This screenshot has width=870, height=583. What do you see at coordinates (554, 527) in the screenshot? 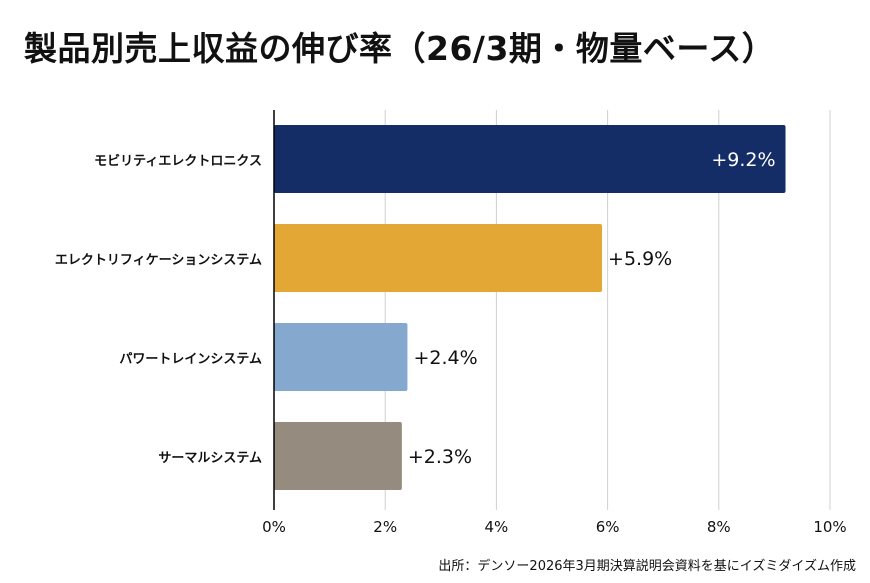
I see `x-tick-labels: 0% 2% 4% 6% 8% 10%` at bounding box center [554, 527].